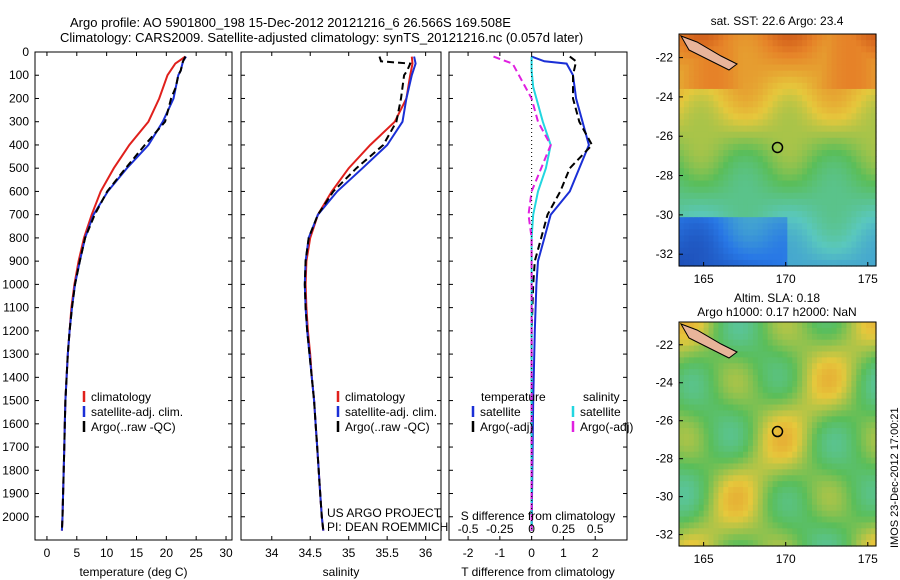 This screenshot has height=580, width=900. What do you see at coordinates (19, 238) in the screenshot?
I see `y-tick-label: 800` at bounding box center [19, 238].